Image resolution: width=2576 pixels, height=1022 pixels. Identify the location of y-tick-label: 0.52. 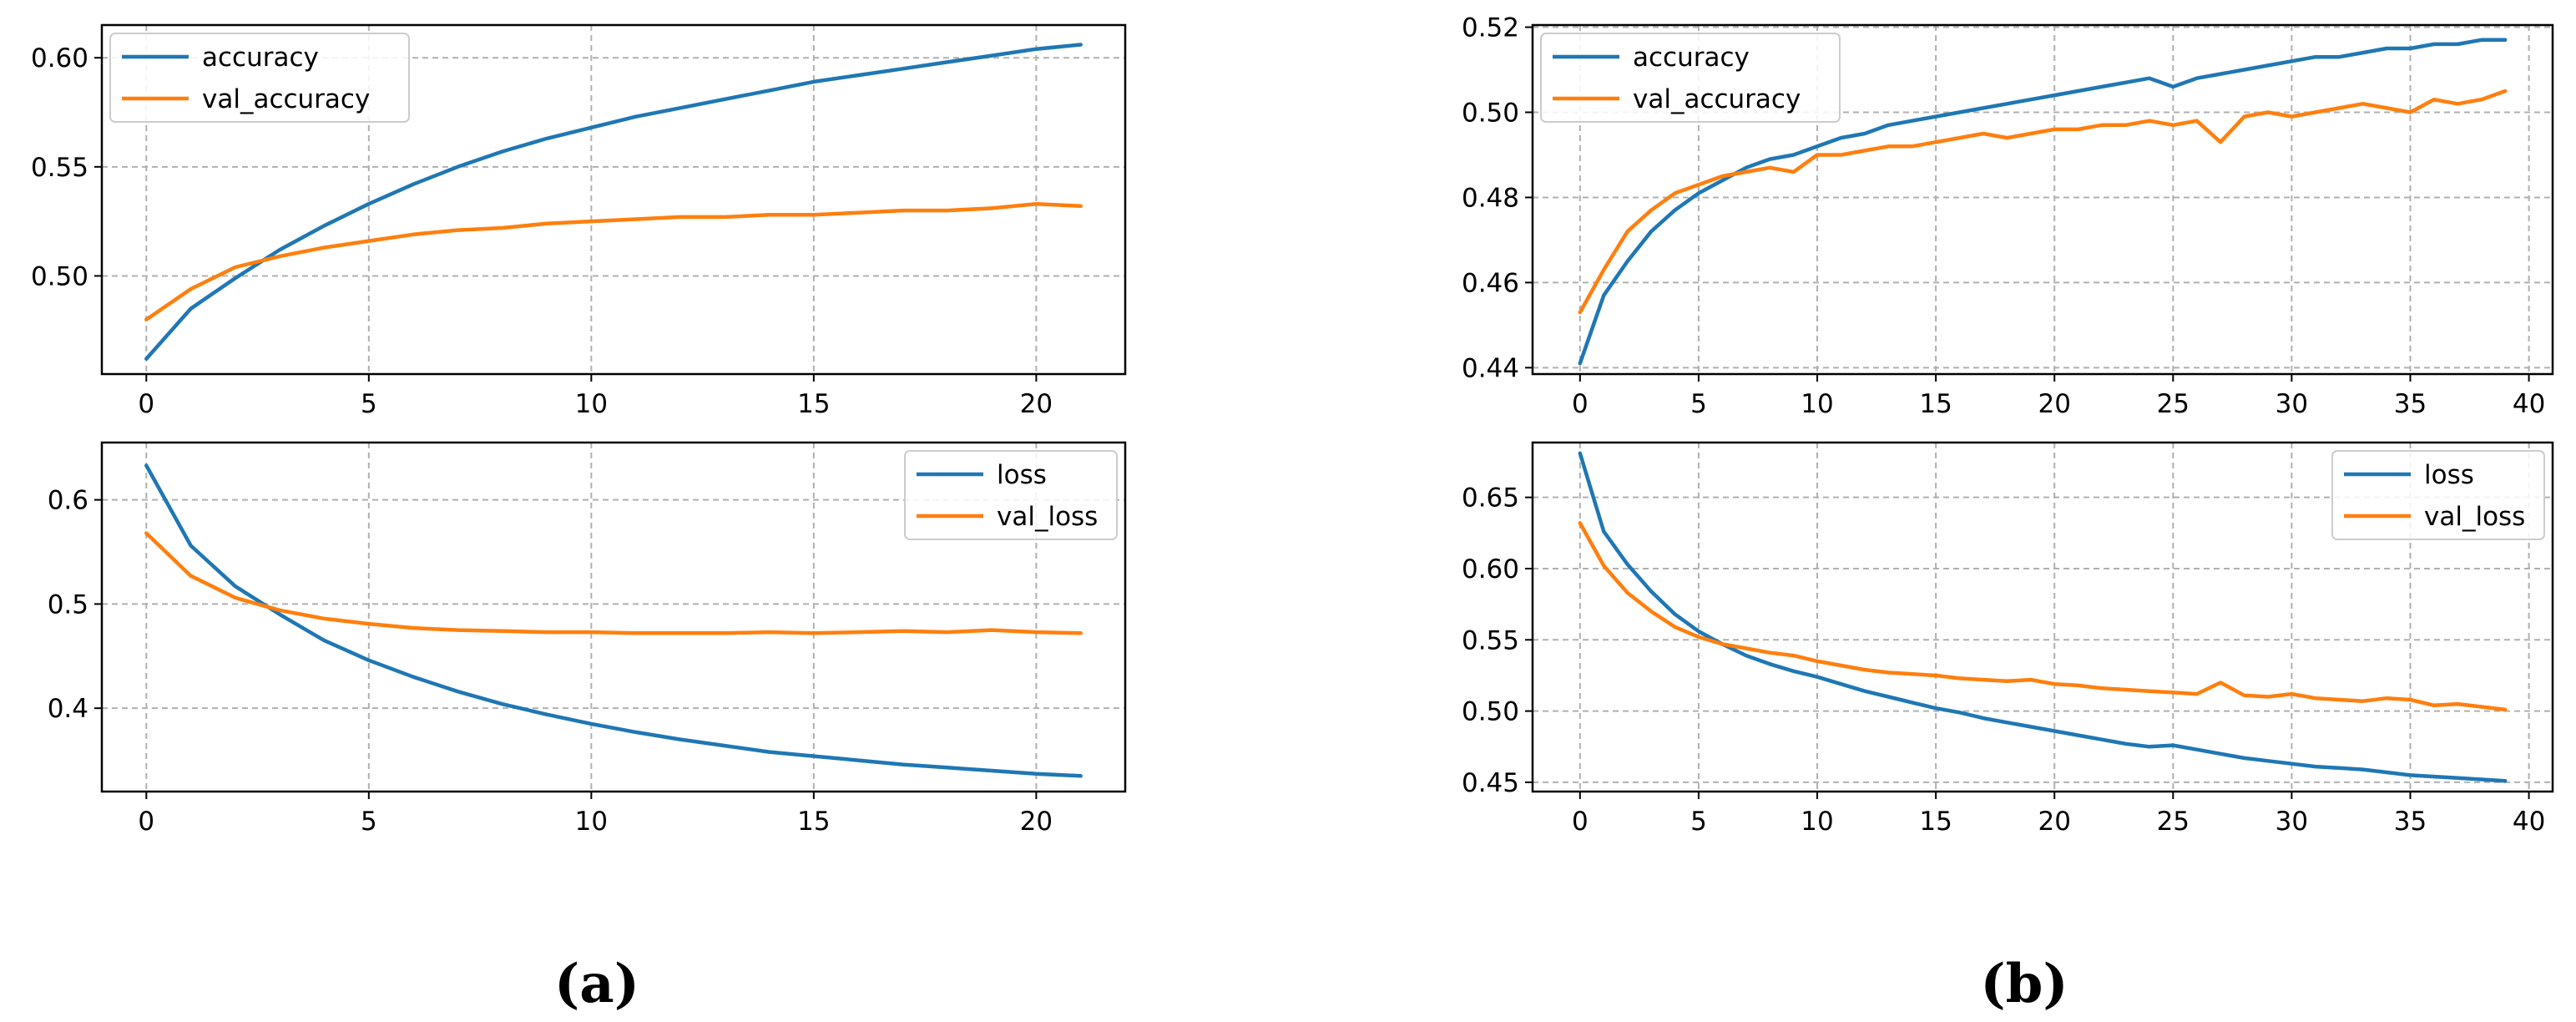
(1490, 28).